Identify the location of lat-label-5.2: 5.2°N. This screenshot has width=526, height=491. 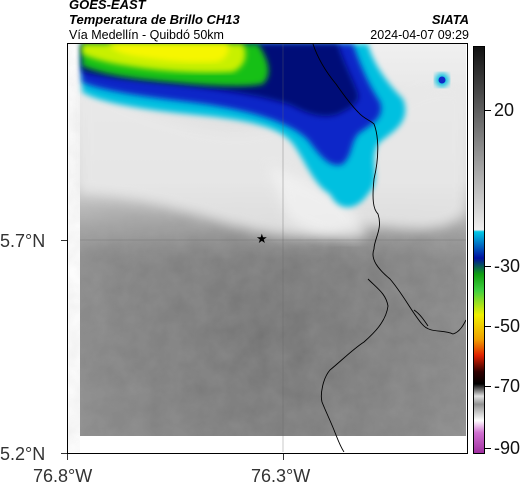
(23, 454).